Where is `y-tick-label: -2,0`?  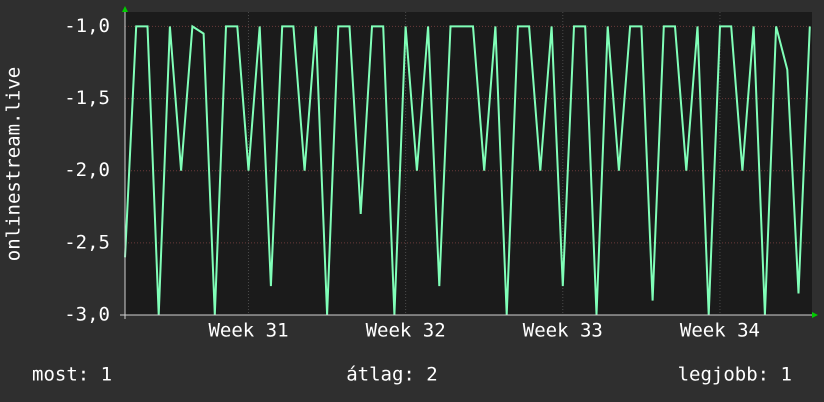
y-tick-label: -2,0 is located at coordinates (87, 170).